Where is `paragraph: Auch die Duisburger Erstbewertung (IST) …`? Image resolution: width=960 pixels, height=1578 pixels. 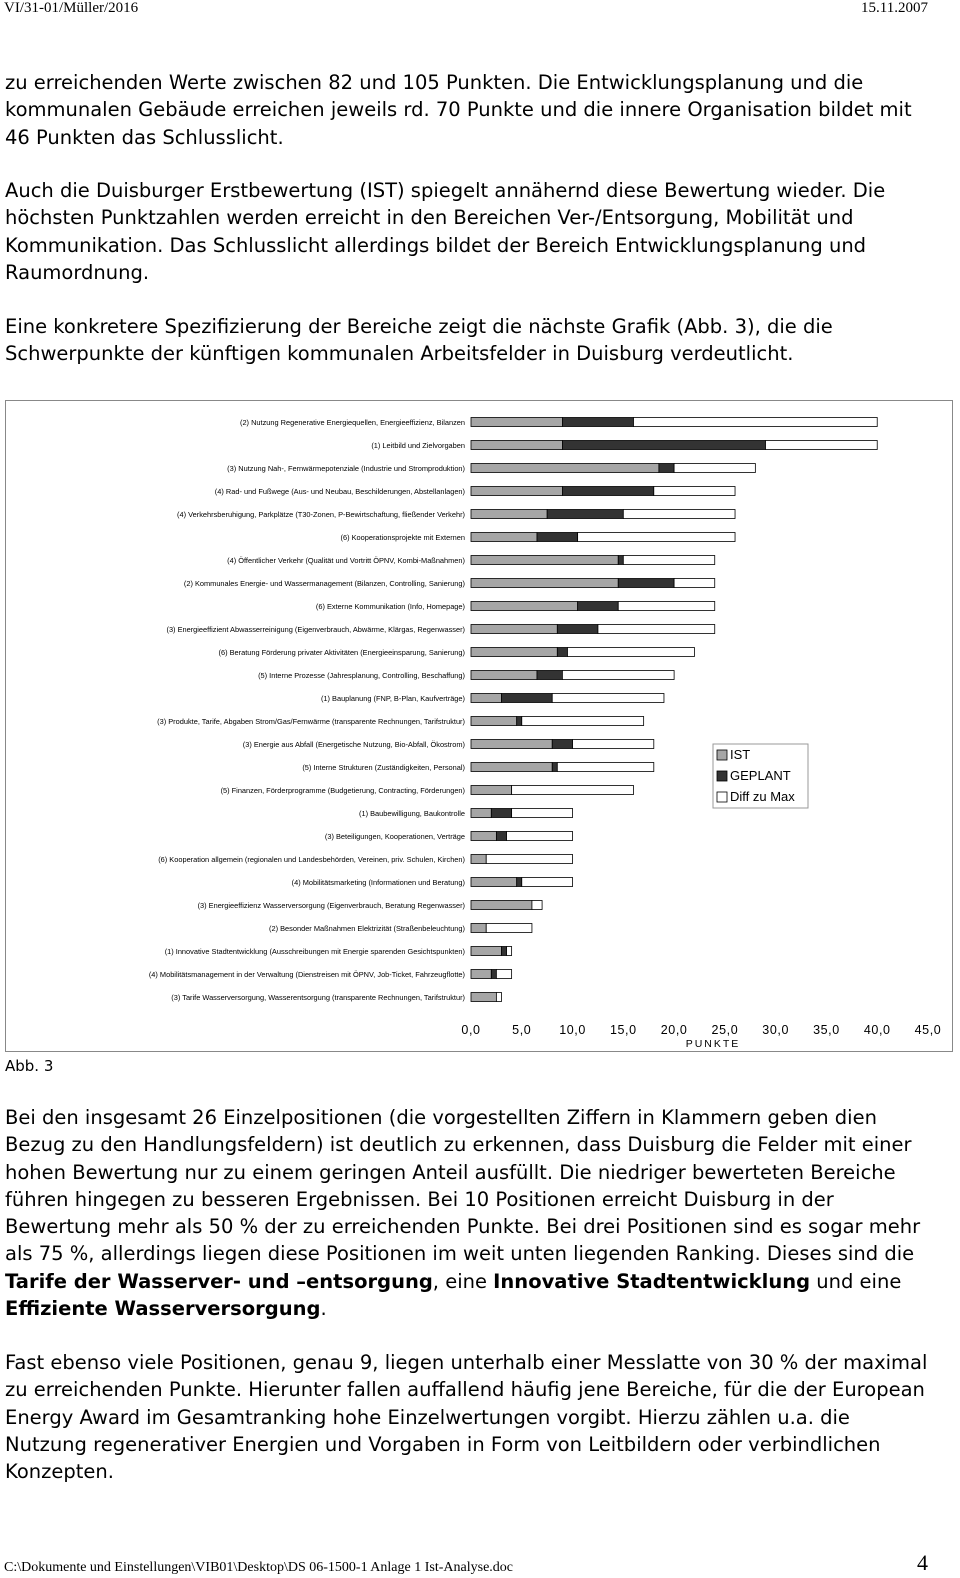
paragraph: Auch die Duisburger Erstbewertung (IST) … is located at coordinates (445, 231).